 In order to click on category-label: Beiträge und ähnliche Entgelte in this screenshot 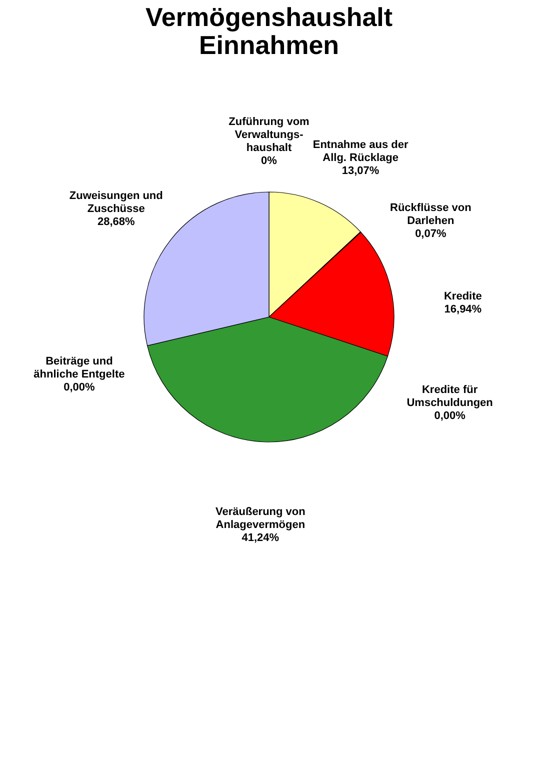, I will do `click(79, 368)`.